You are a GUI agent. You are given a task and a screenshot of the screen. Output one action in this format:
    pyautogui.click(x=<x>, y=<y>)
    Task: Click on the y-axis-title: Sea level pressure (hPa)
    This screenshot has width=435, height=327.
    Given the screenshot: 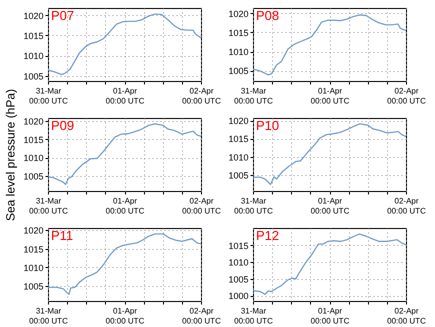 What is the action you would take?
    pyautogui.click(x=10, y=155)
    